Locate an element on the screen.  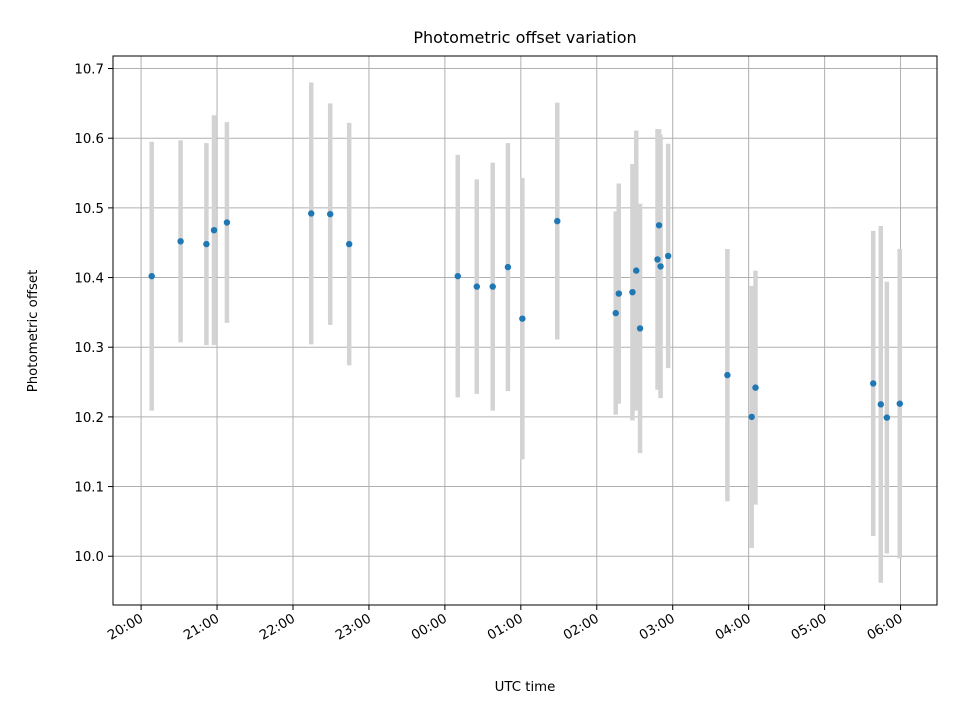
y-tick-label: 10.7 is located at coordinates (89, 70).